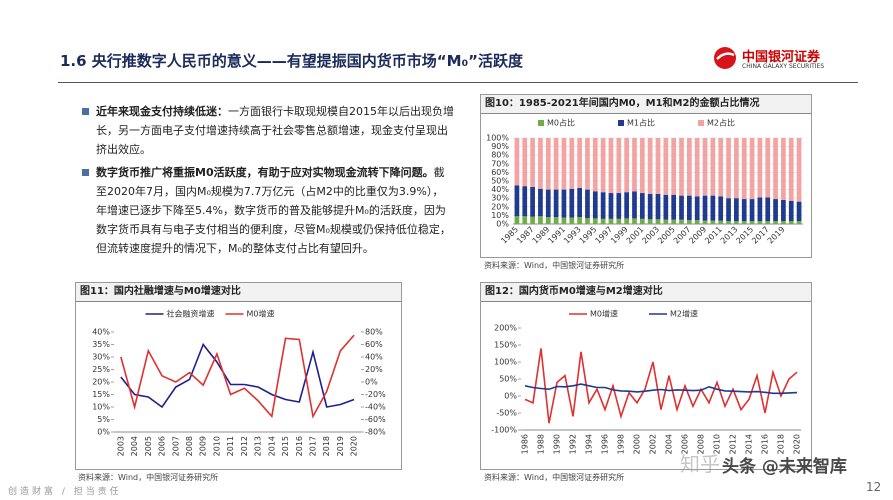  Describe the element at coordinates (162, 111) in the screenshot. I see `bullet-bold: 近年来现金支付持续低迷：` at that location.